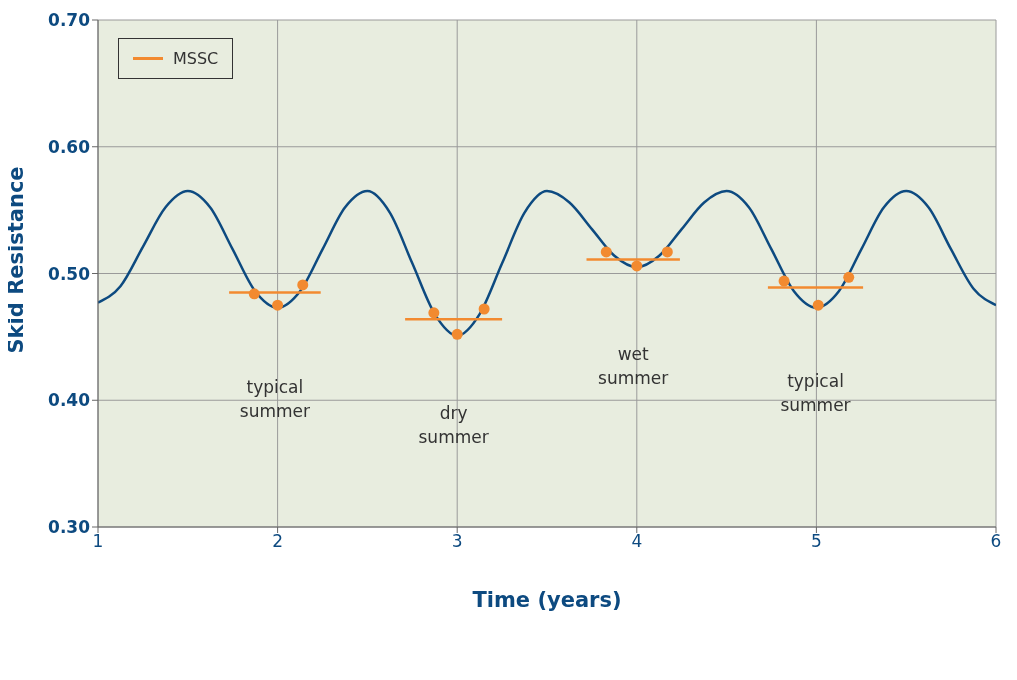  Describe the element at coordinates (196, 58) in the screenshot. I see `legend-label: MSSC` at that location.